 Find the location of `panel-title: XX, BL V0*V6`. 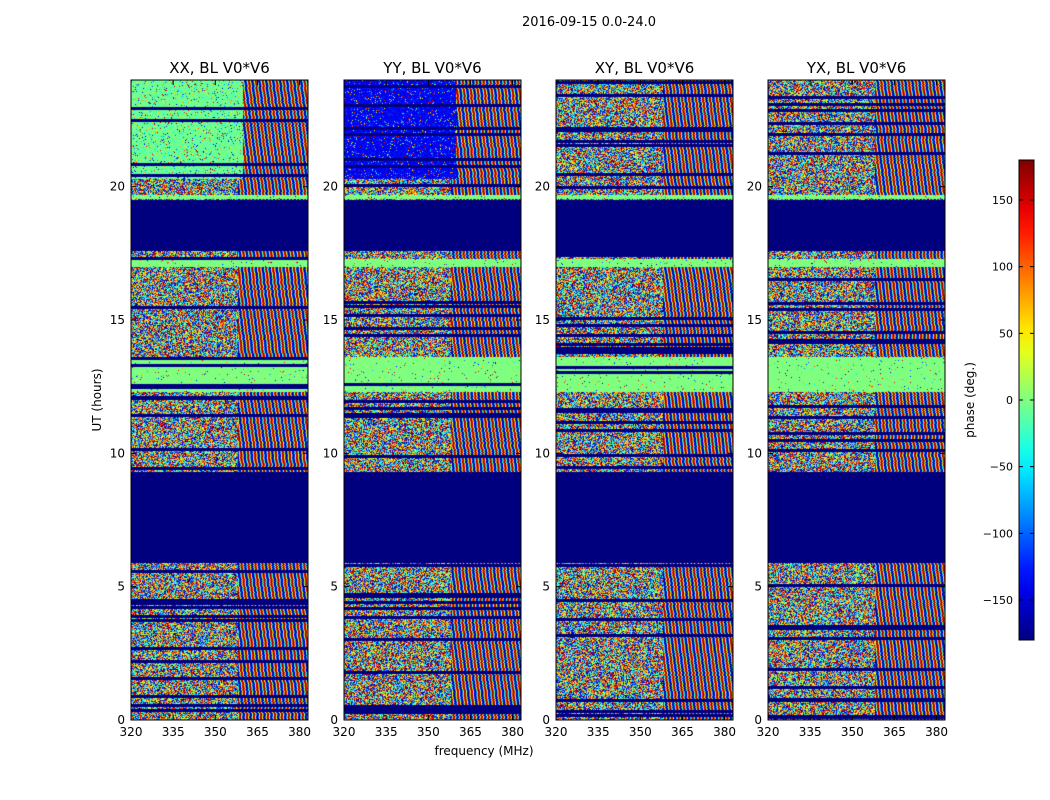

panel-title: XX, BL V0*V6 is located at coordinates (219, 68).